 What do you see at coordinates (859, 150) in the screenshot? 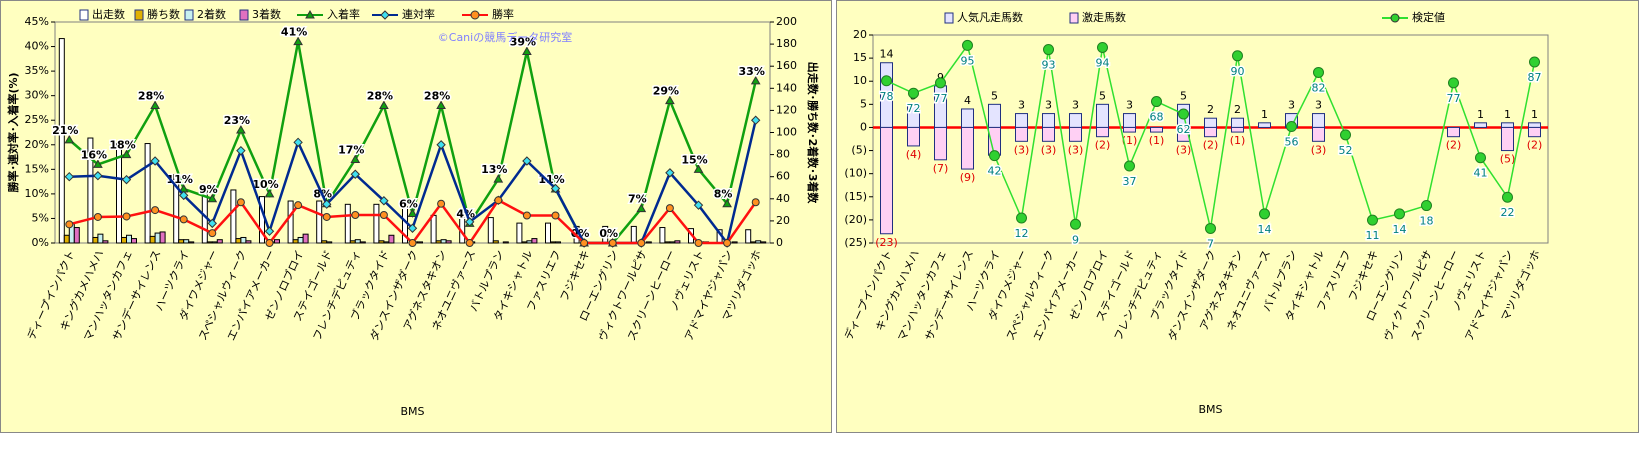
I see `y-tick-label: (5)` at bounding box center [859, 150].